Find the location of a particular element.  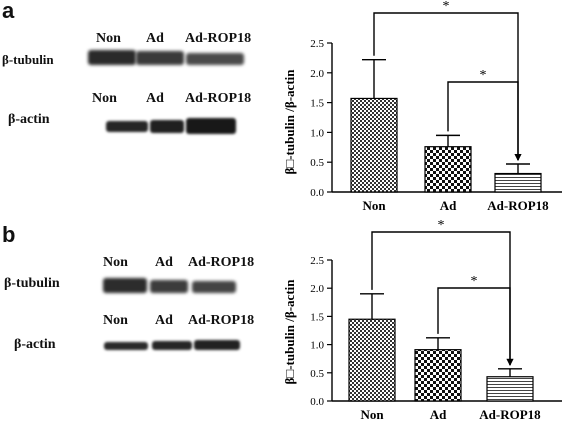

blot-b-bottom-lane-non: Non is located at coordinates (115, 320).